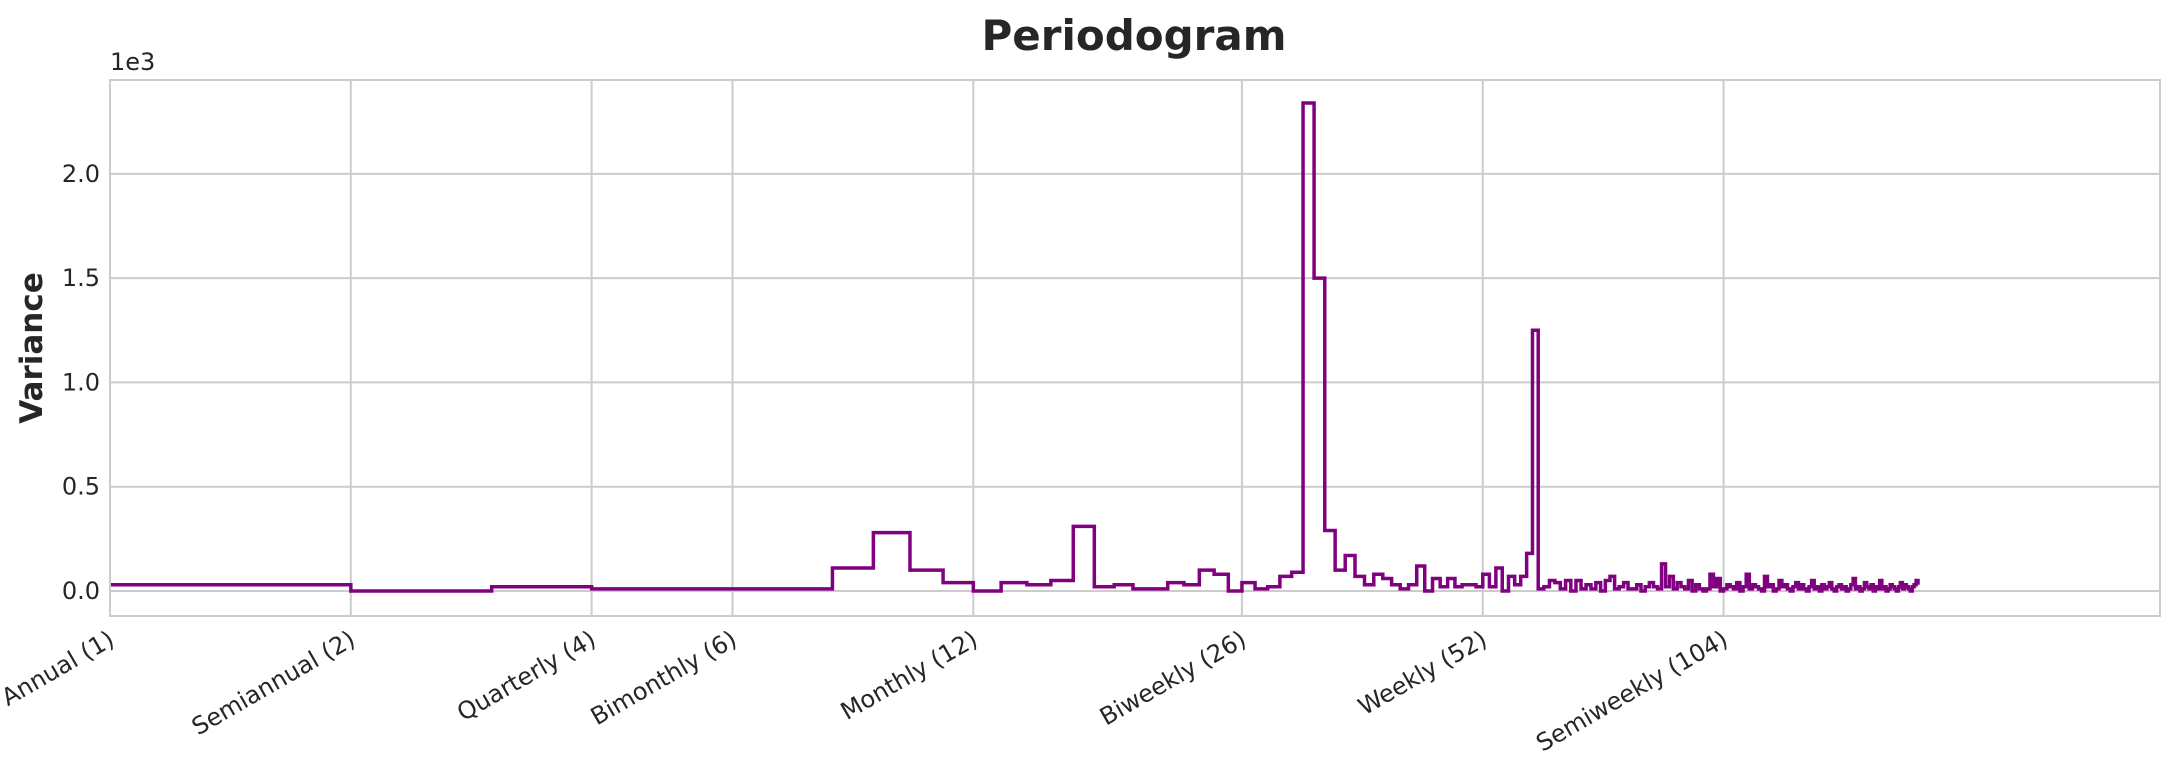  What do you see at coordinates (273, 683) in the screenshot?
I see `x-tick-label: Semiannual (2)` at bounding box center [273, 683].